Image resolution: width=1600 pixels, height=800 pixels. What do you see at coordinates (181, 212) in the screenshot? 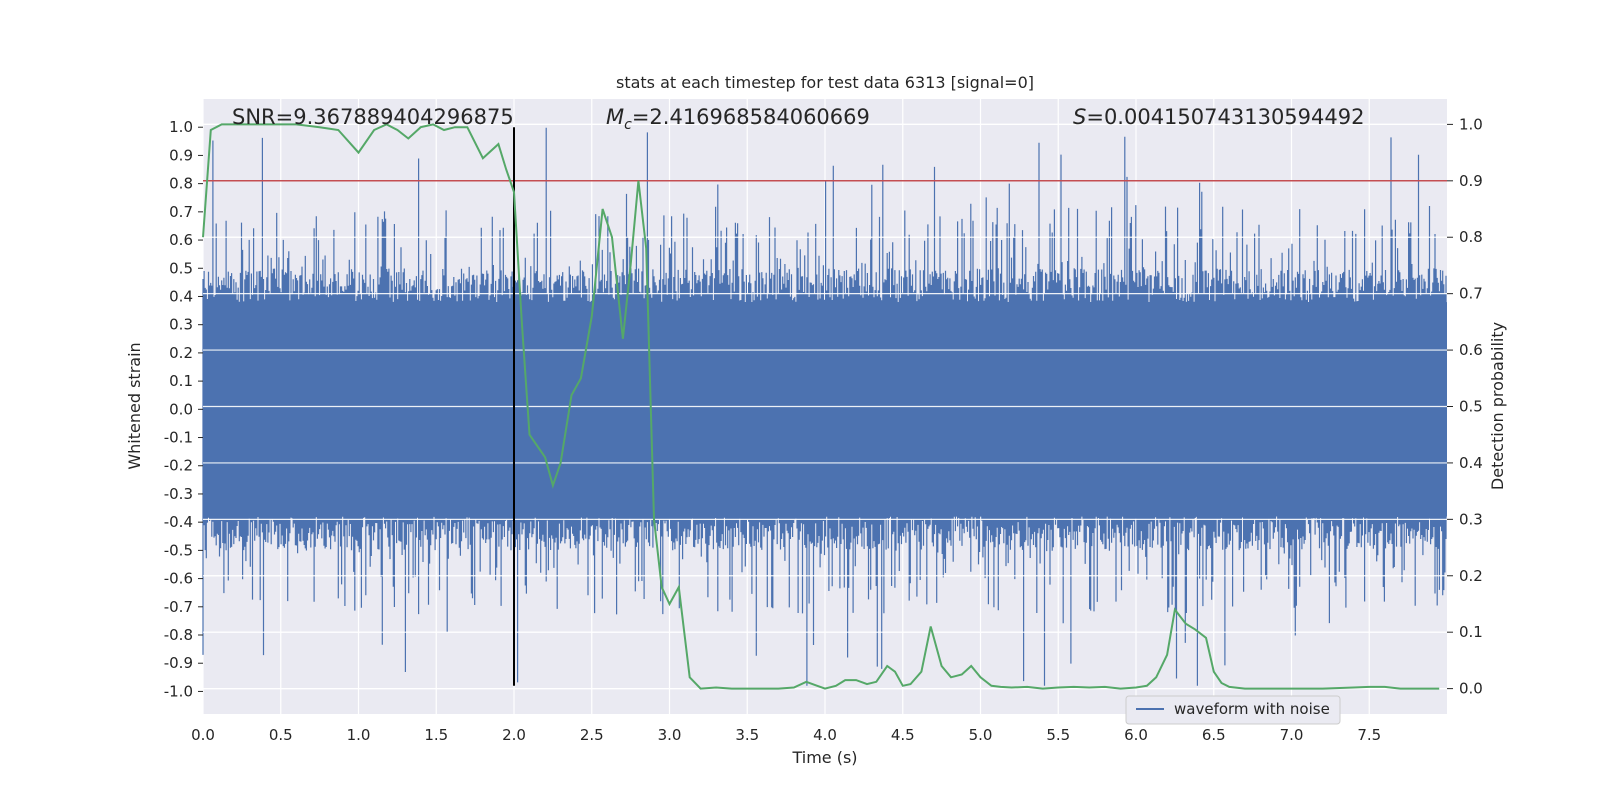
I see `y-tick-label: 0.7` at bounding box center [181, 212].